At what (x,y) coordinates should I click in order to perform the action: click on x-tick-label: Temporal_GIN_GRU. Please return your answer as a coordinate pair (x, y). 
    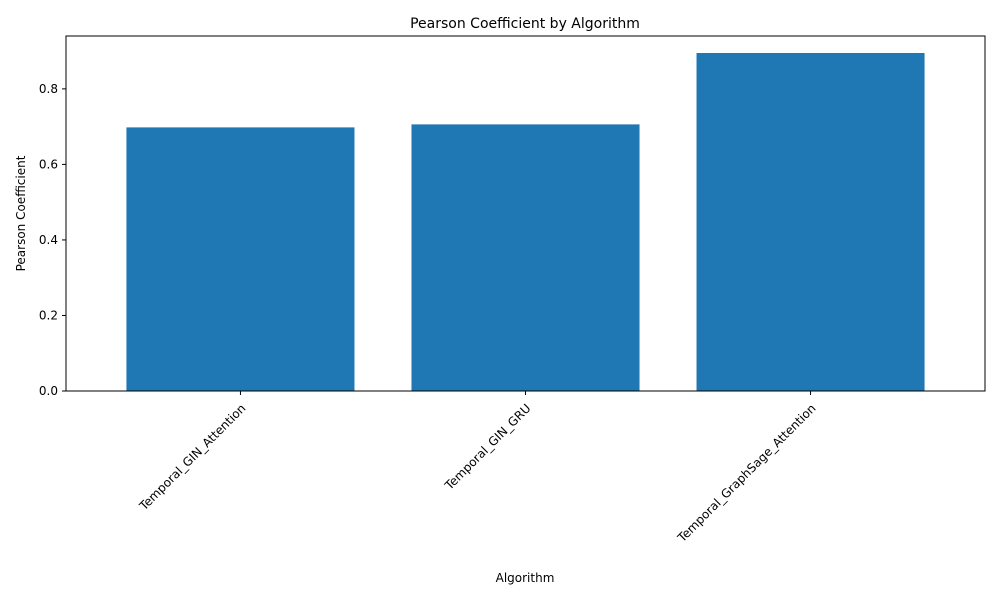
    Looking at the image, I should click on (488, 447).